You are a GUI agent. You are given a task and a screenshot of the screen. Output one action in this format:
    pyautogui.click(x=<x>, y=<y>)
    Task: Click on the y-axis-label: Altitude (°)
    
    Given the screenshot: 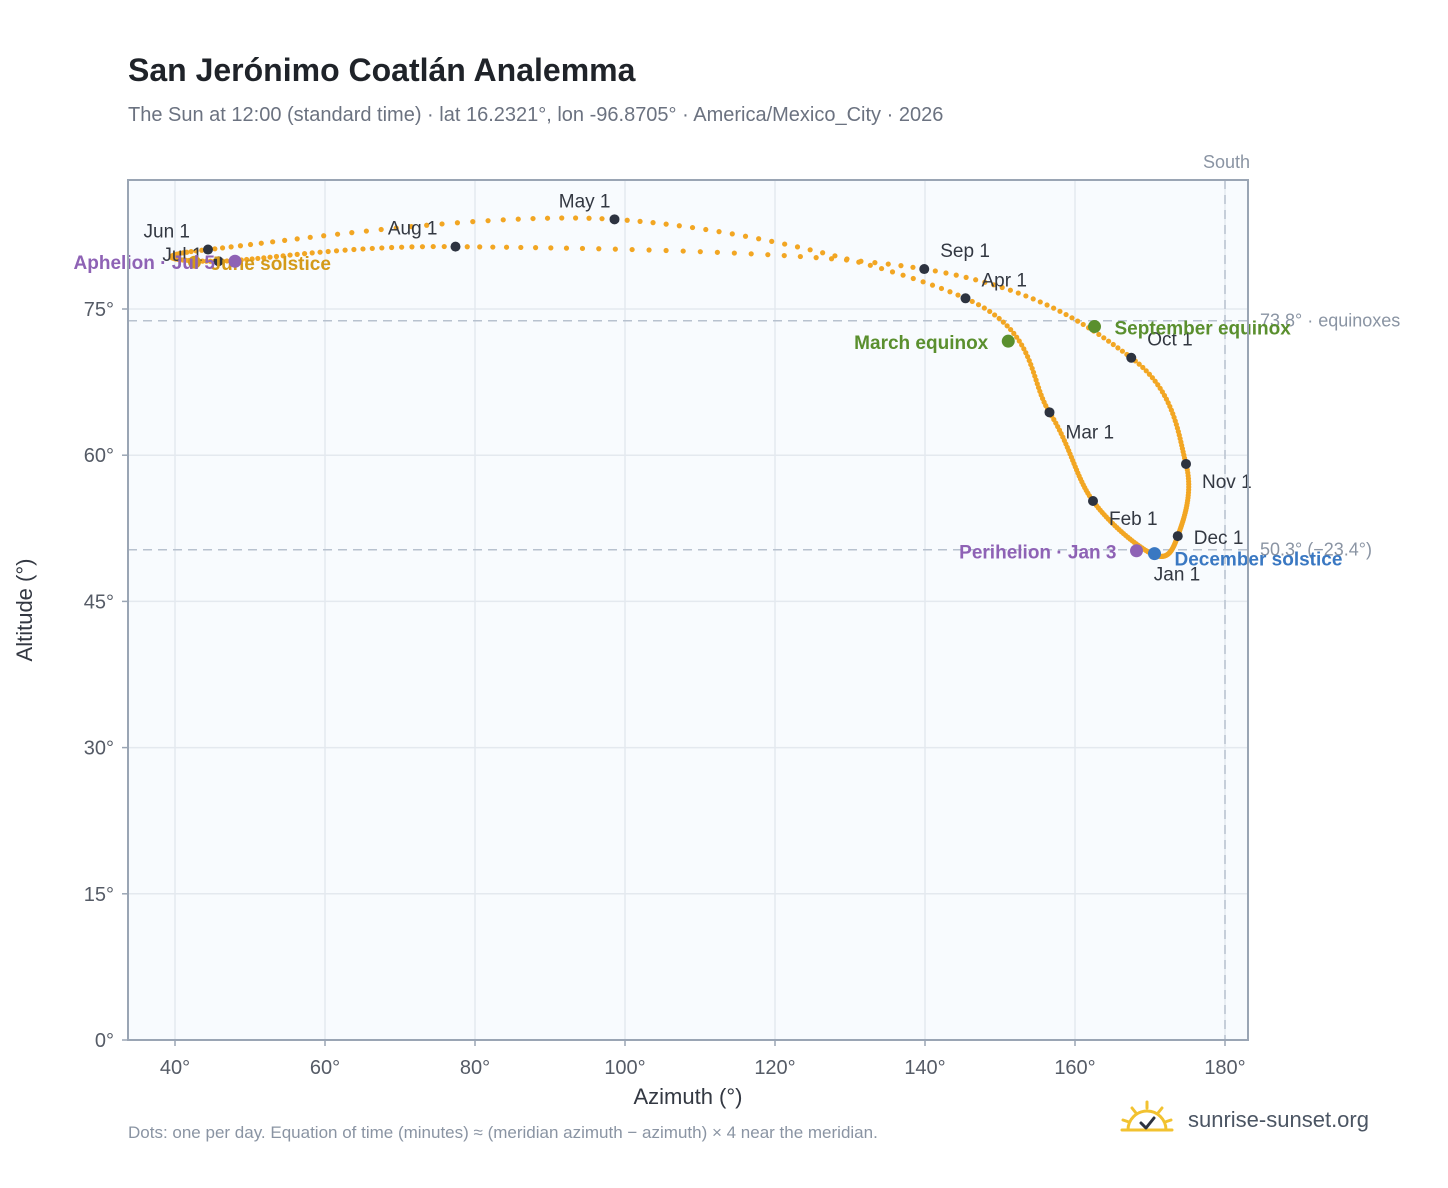 What is the action you would take?
    pyautogui.click(x=24, y=610)
    